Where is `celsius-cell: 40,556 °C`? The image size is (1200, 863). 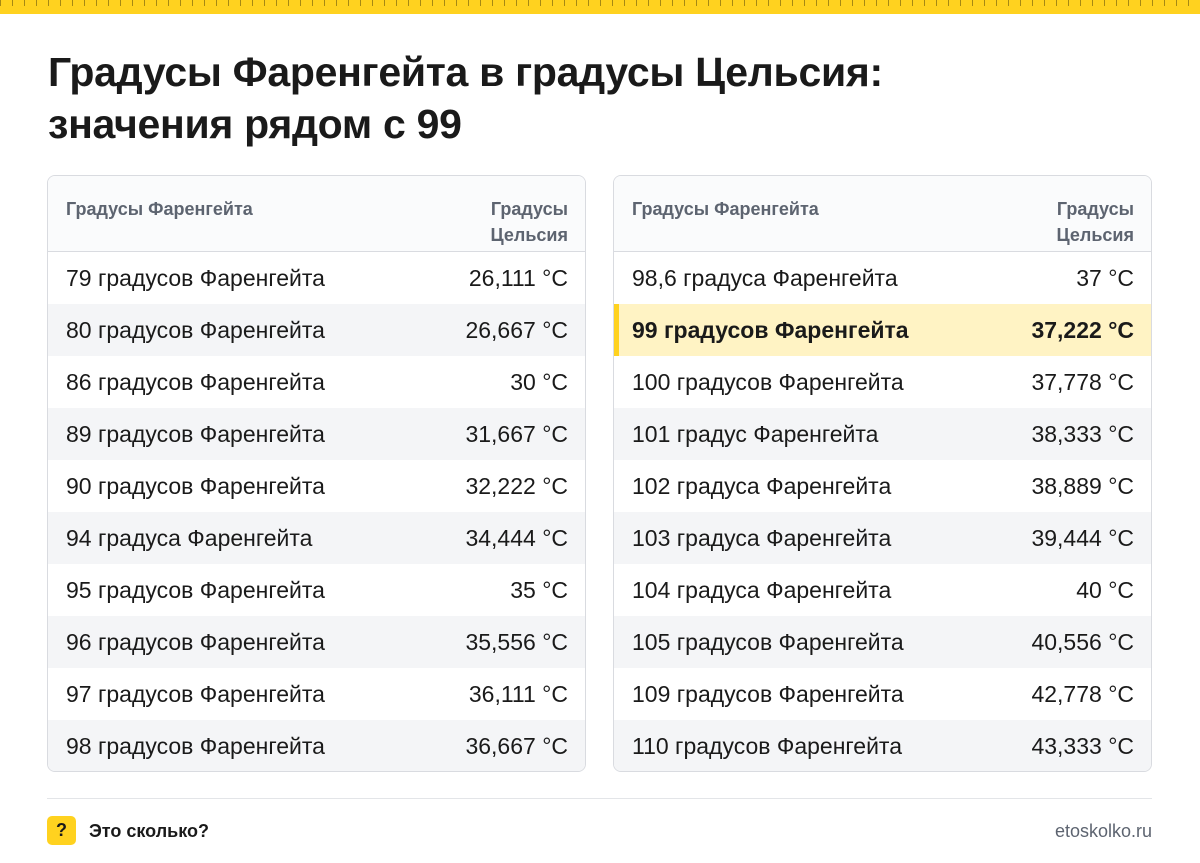
celsius-cell: 40,556 °C is located at coordinates (1082, 641).